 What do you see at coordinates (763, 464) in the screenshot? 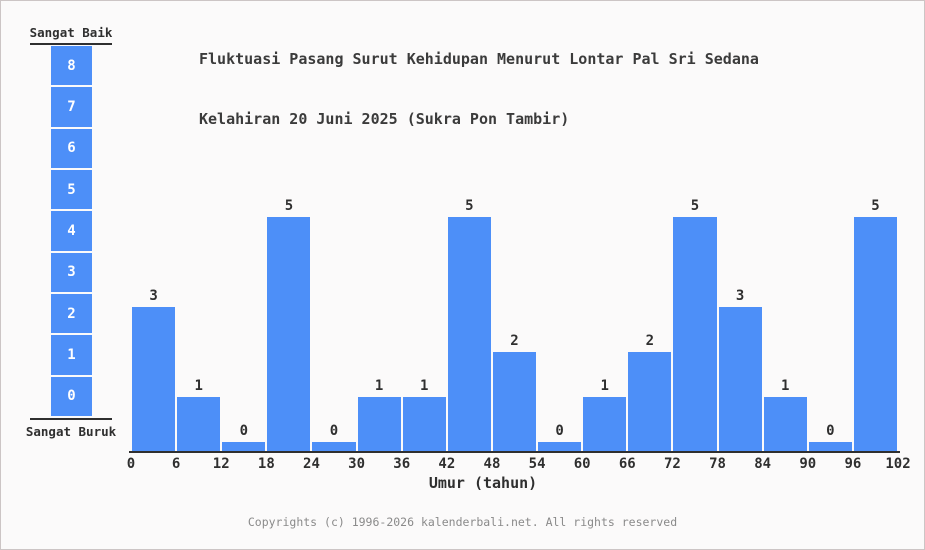
I see `x-tick-label: 84` at bounding box center [763, 464].